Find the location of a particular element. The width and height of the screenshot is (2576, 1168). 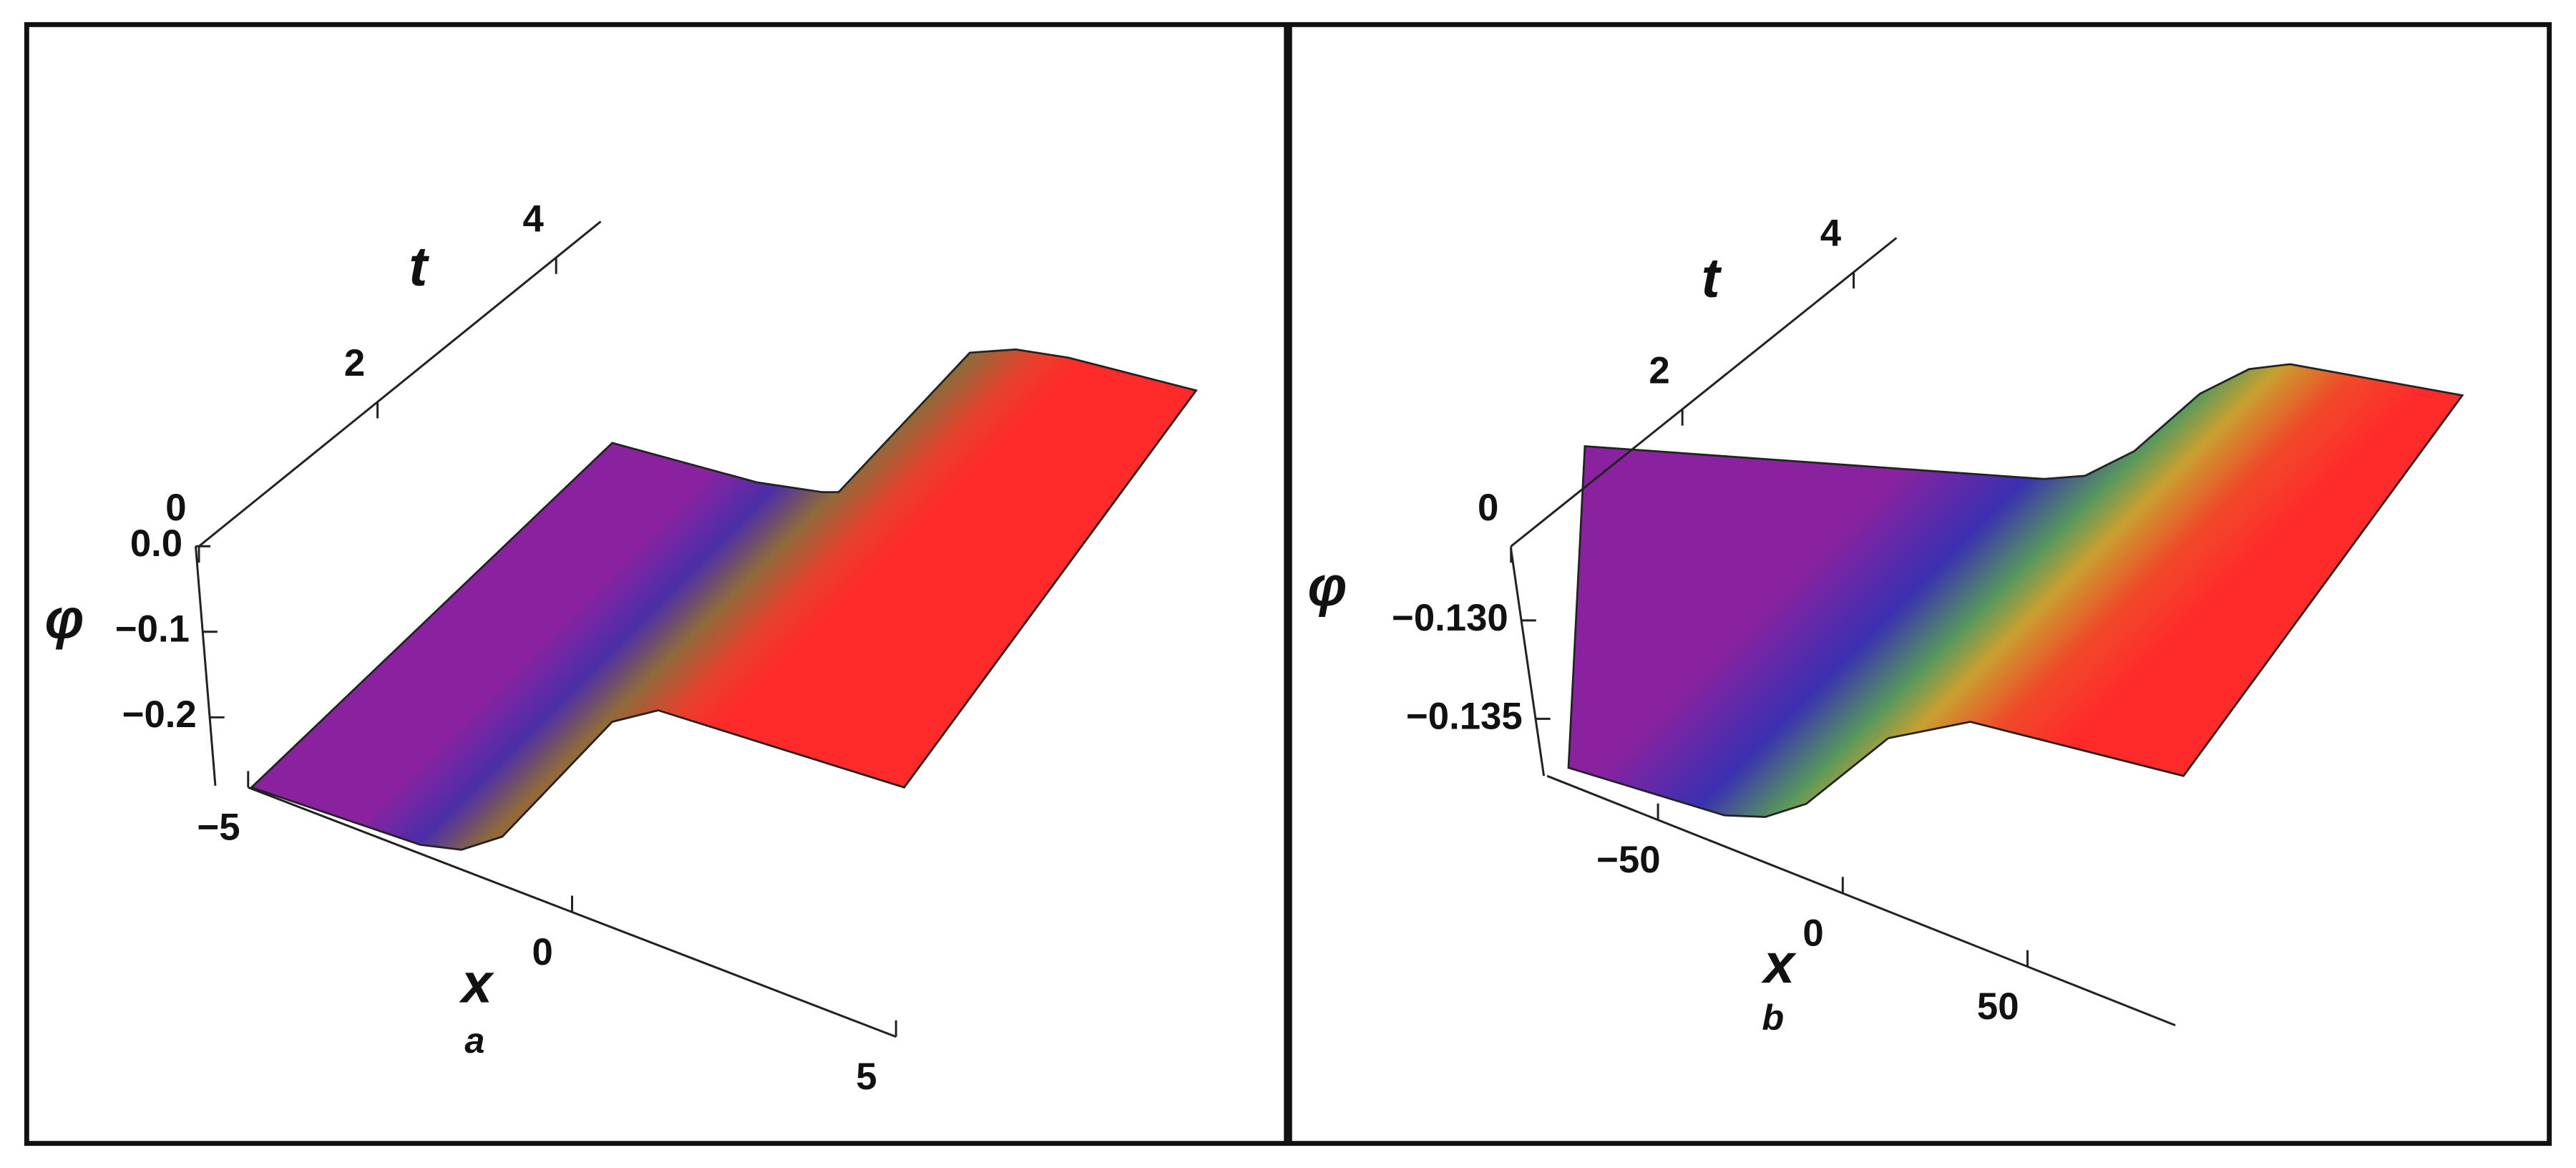

panel-caption: b is located at coordinates (1773, 1018).